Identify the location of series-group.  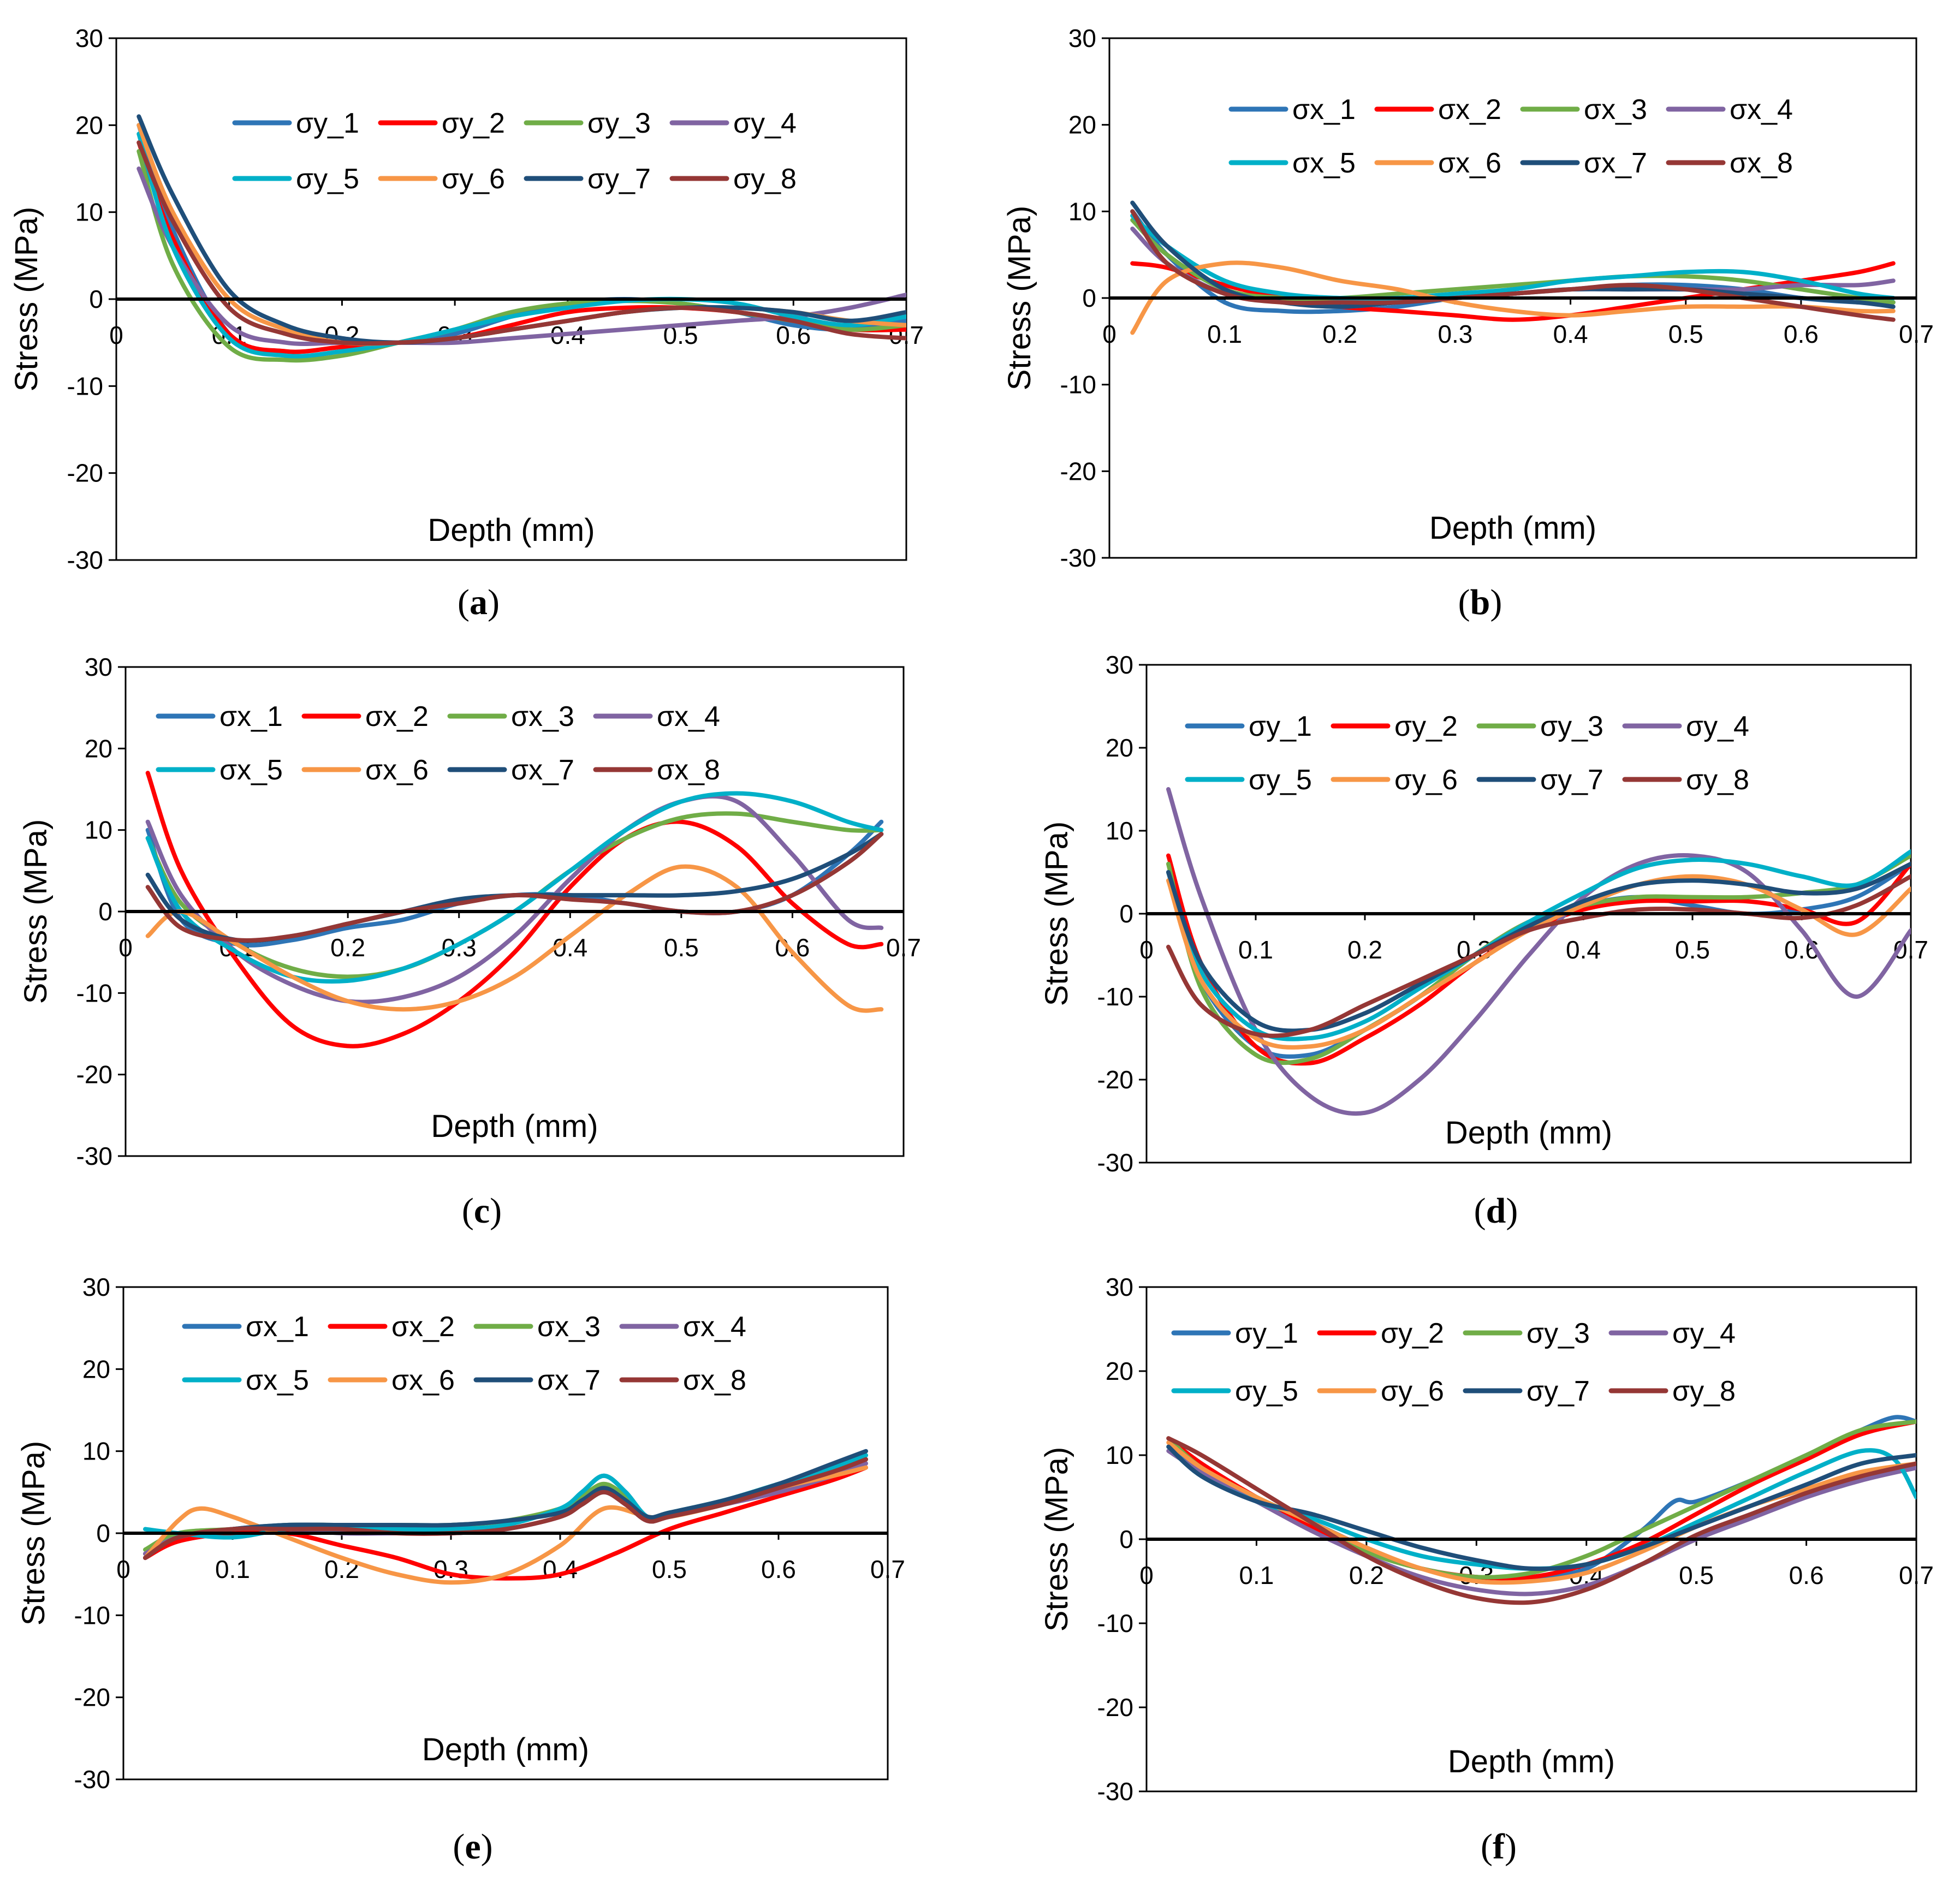
(1538, 951).